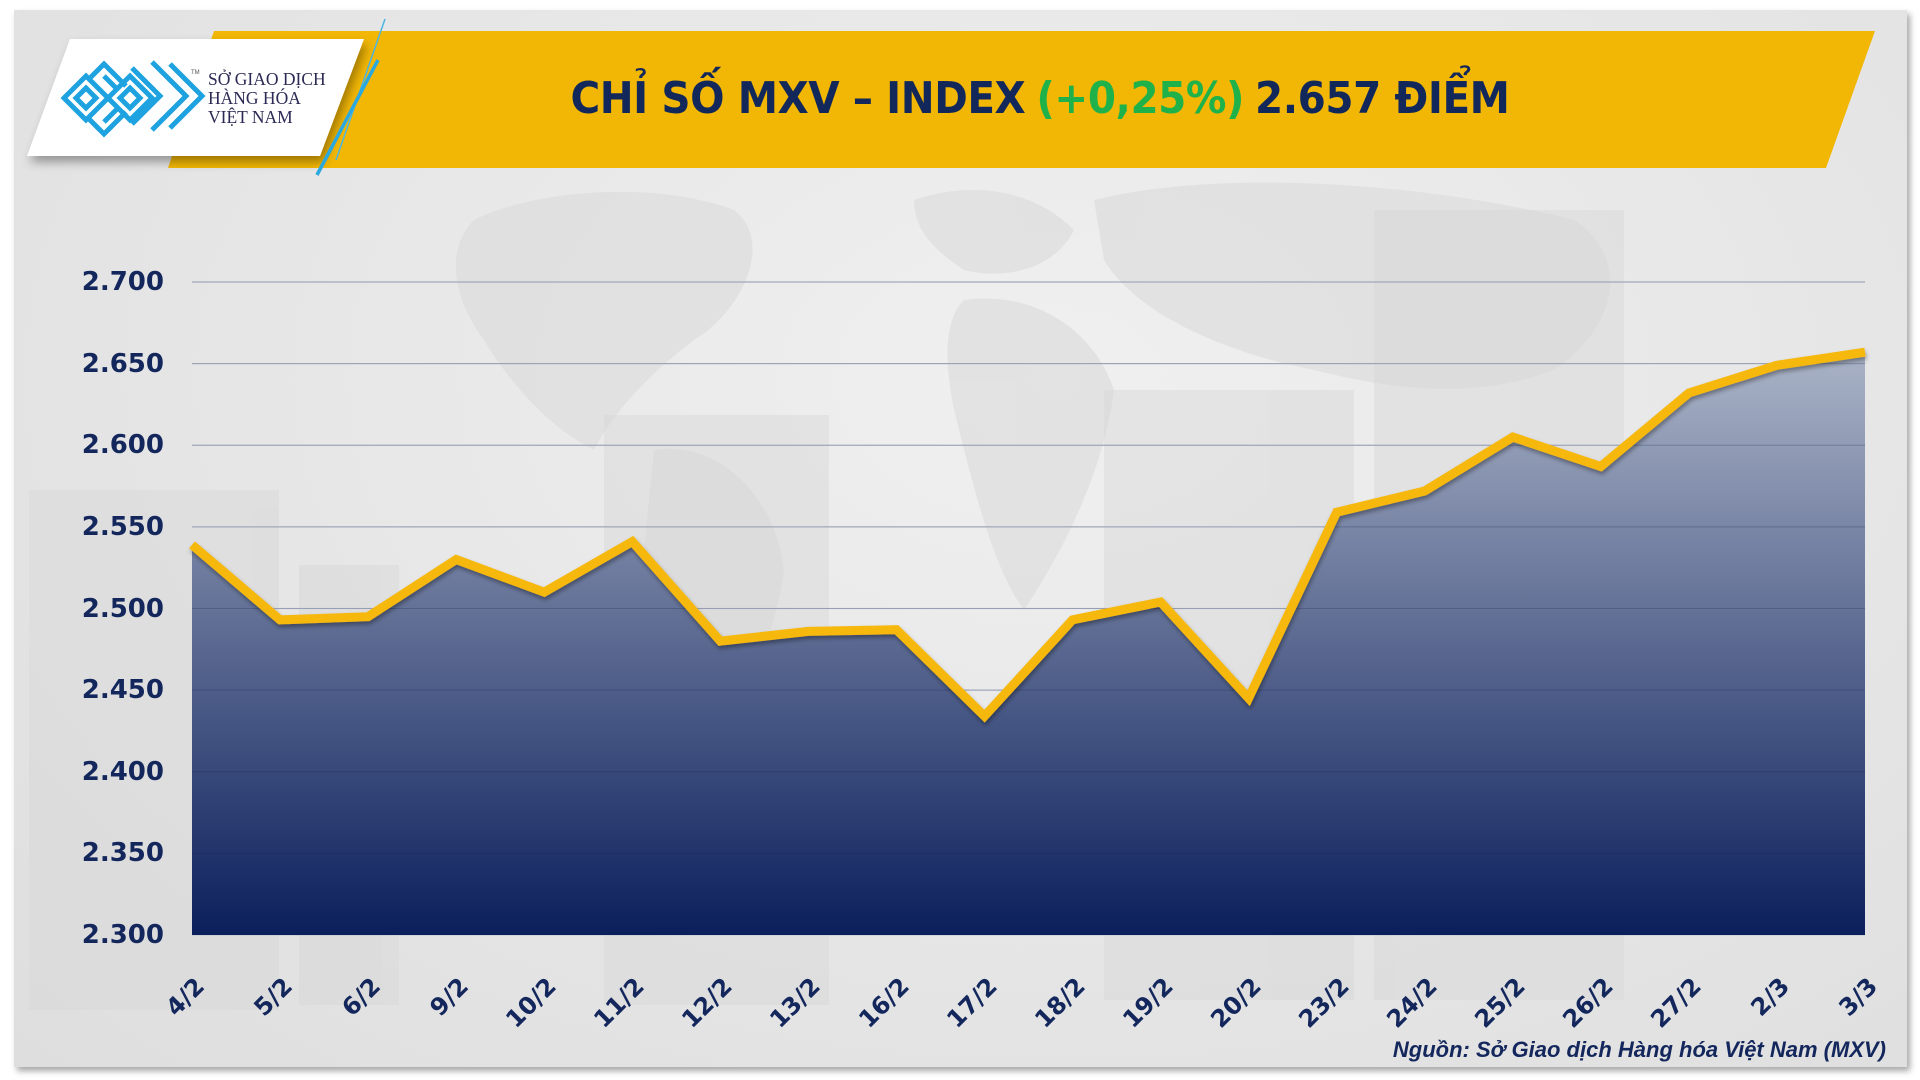  What do you see at coordinates (267, 79) in the screenshot?
I see `logo-line-1: SỞ GIAO DỊCH` at bounding box center [267, 79].